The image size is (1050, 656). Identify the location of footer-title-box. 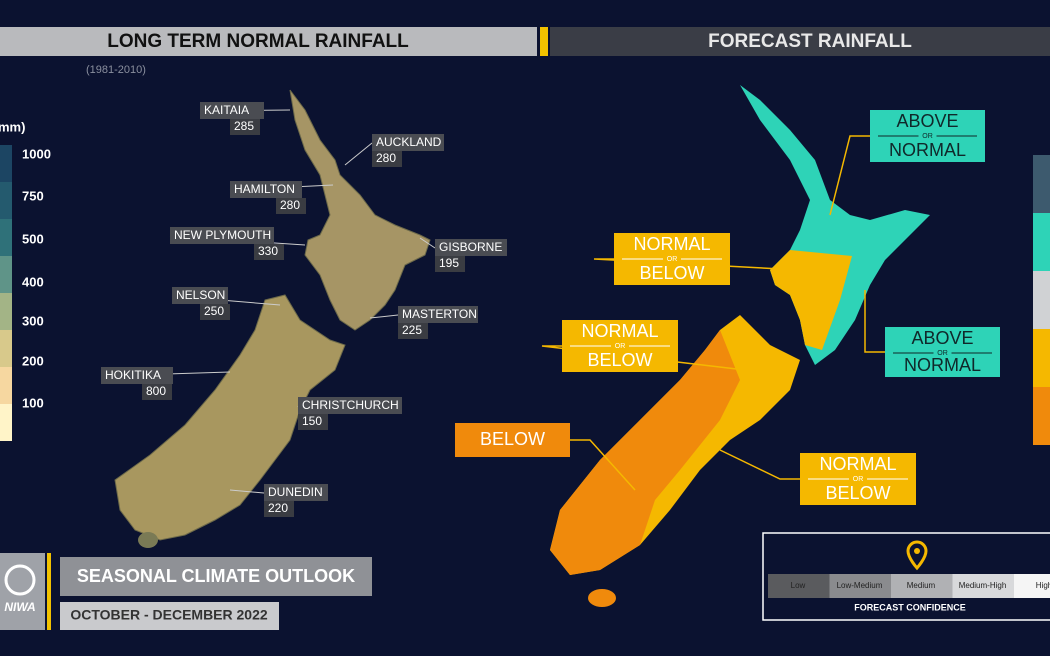
(216, 576).